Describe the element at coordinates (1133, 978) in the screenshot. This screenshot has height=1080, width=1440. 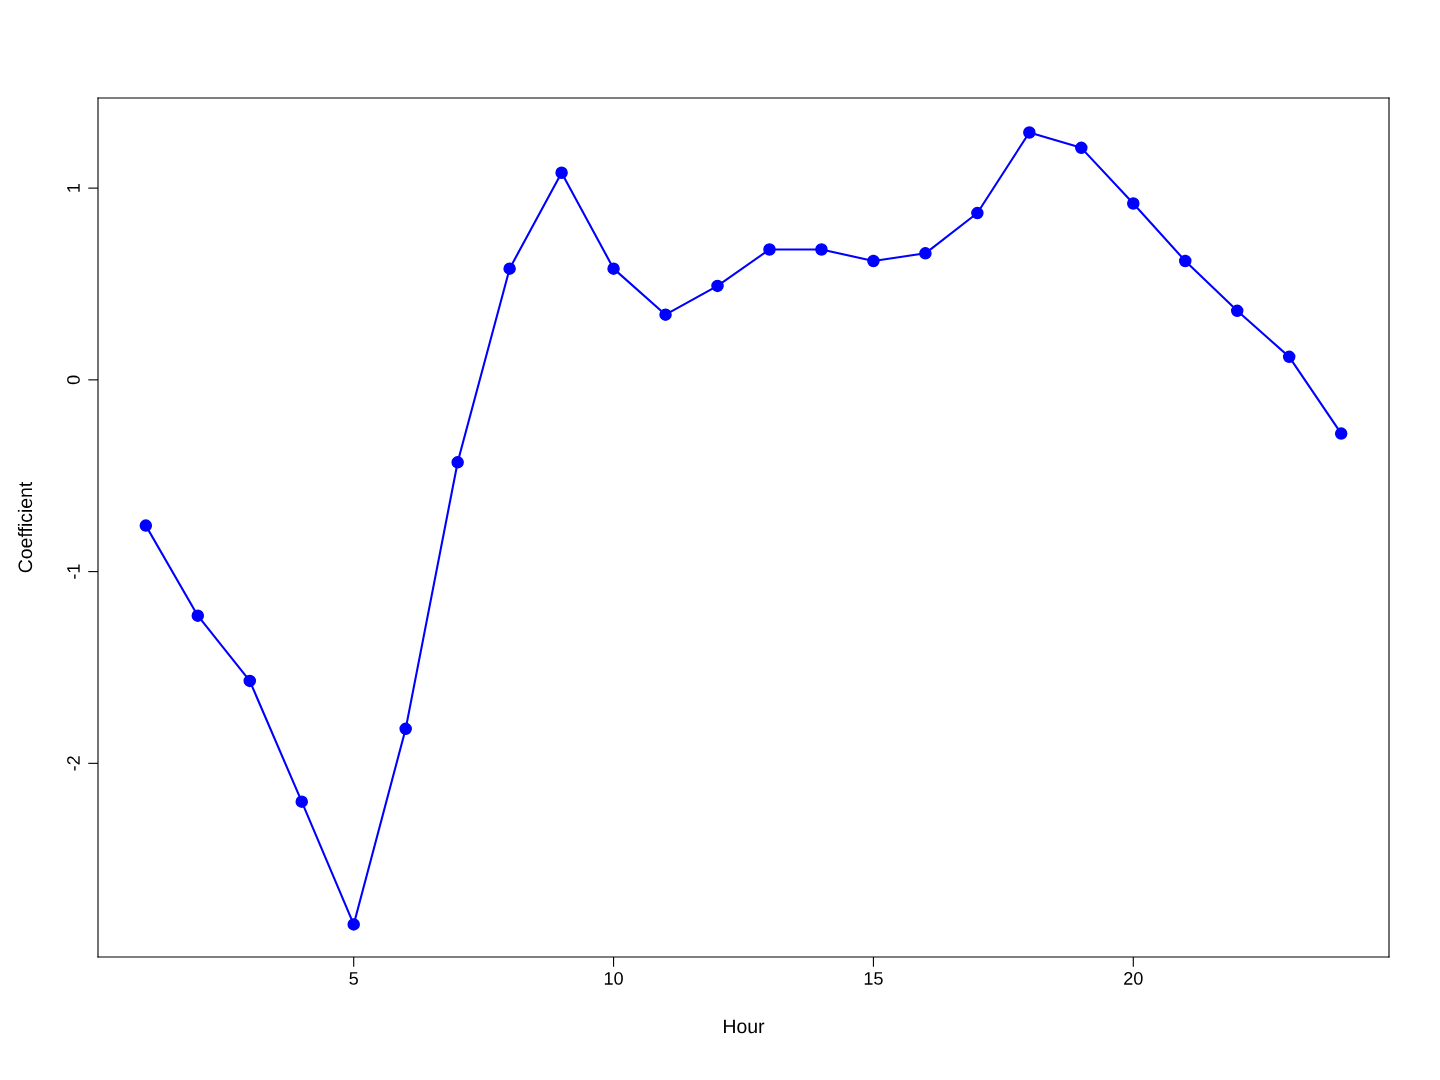
I see `x-tick-label: 20` at that location.